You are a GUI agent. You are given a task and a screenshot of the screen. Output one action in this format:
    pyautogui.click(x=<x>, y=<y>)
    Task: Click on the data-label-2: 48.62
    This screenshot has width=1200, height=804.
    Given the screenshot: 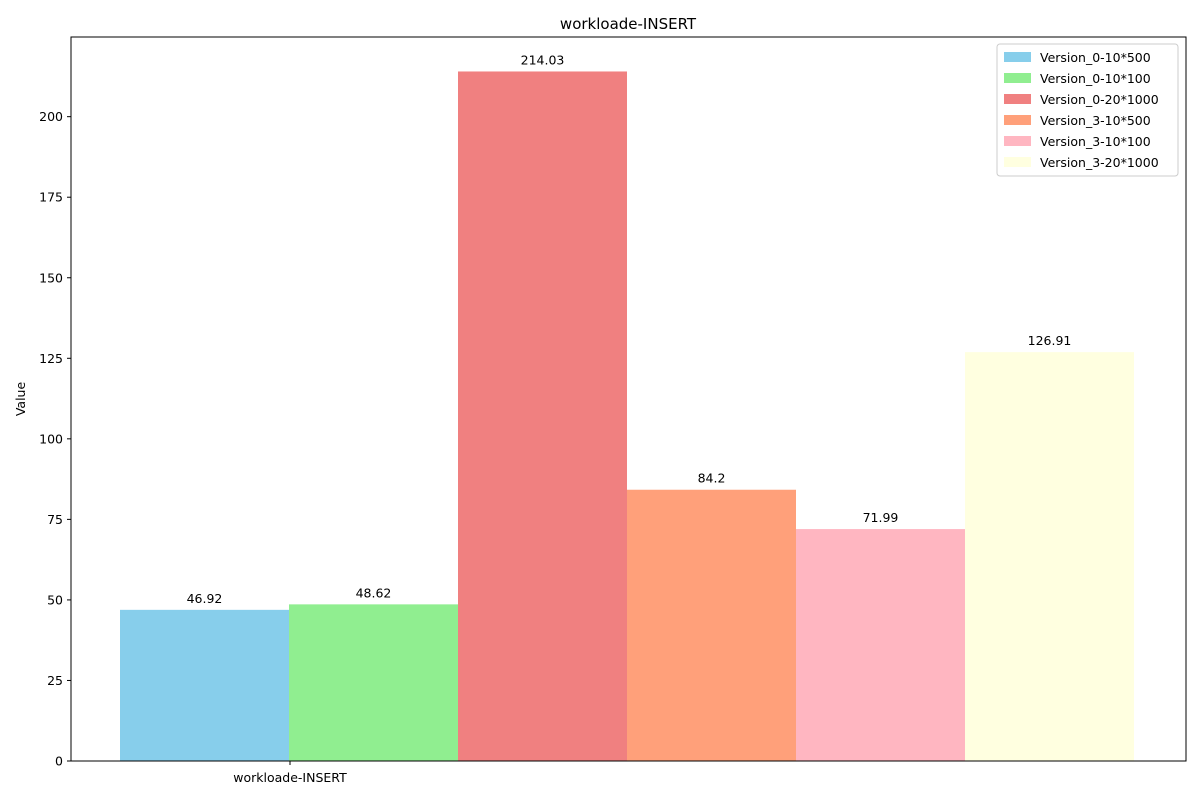 What is the action you would take?
    pyautogui.click(x=374, y=592)
    